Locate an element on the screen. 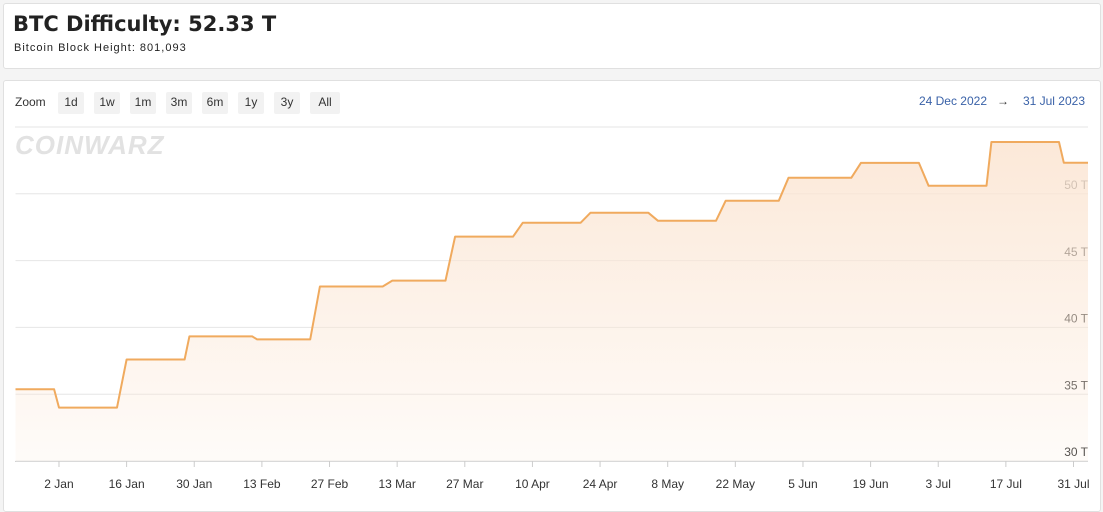 The width and height of the screenshot is (1103, 512). watermark: COINWARZ is located at coordinates (90, 145).